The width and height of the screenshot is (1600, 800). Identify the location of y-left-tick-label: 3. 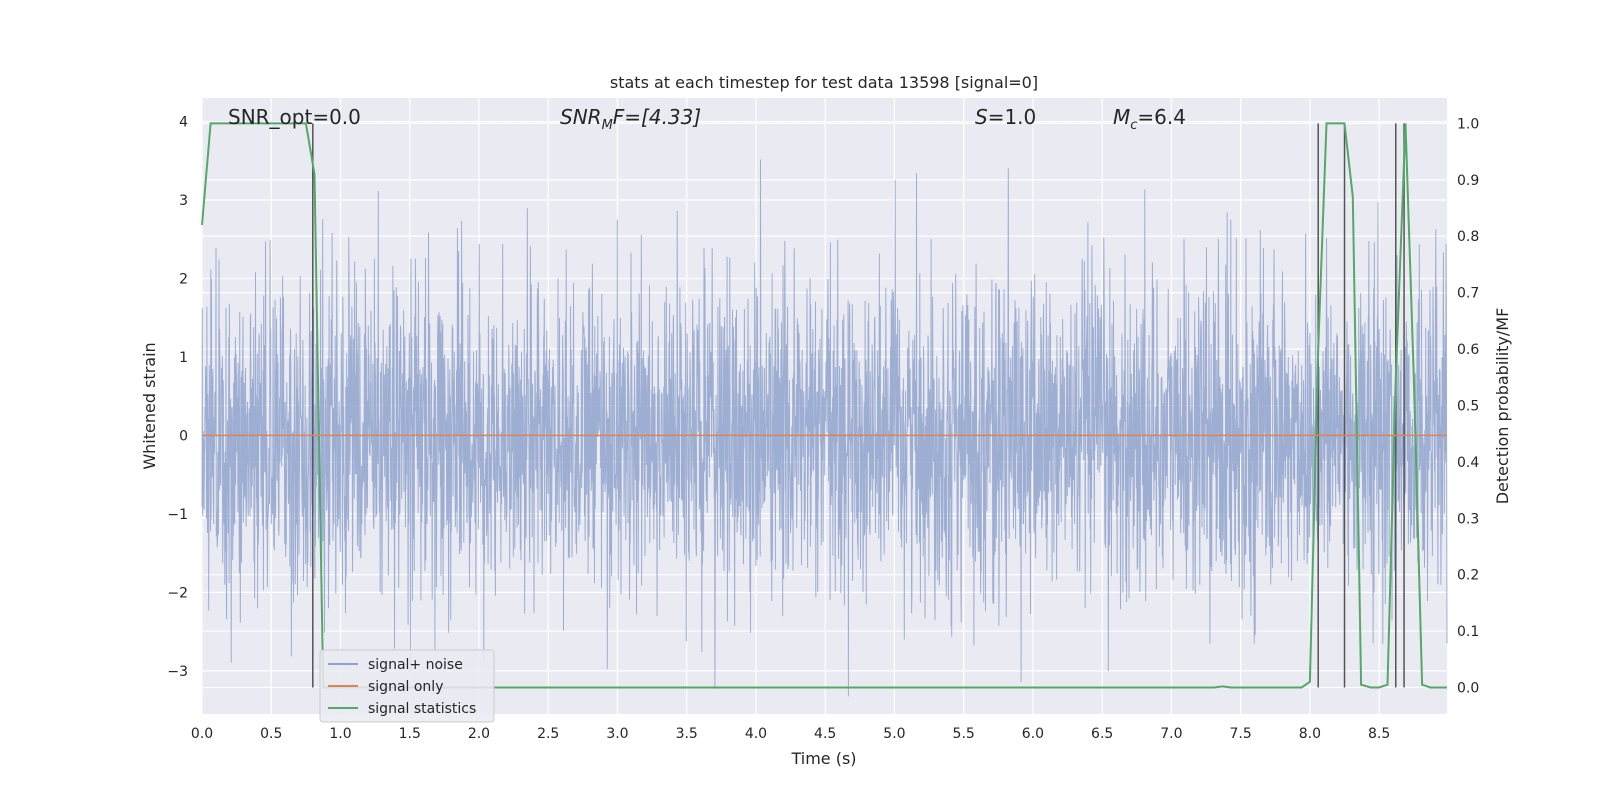
(183, 201).